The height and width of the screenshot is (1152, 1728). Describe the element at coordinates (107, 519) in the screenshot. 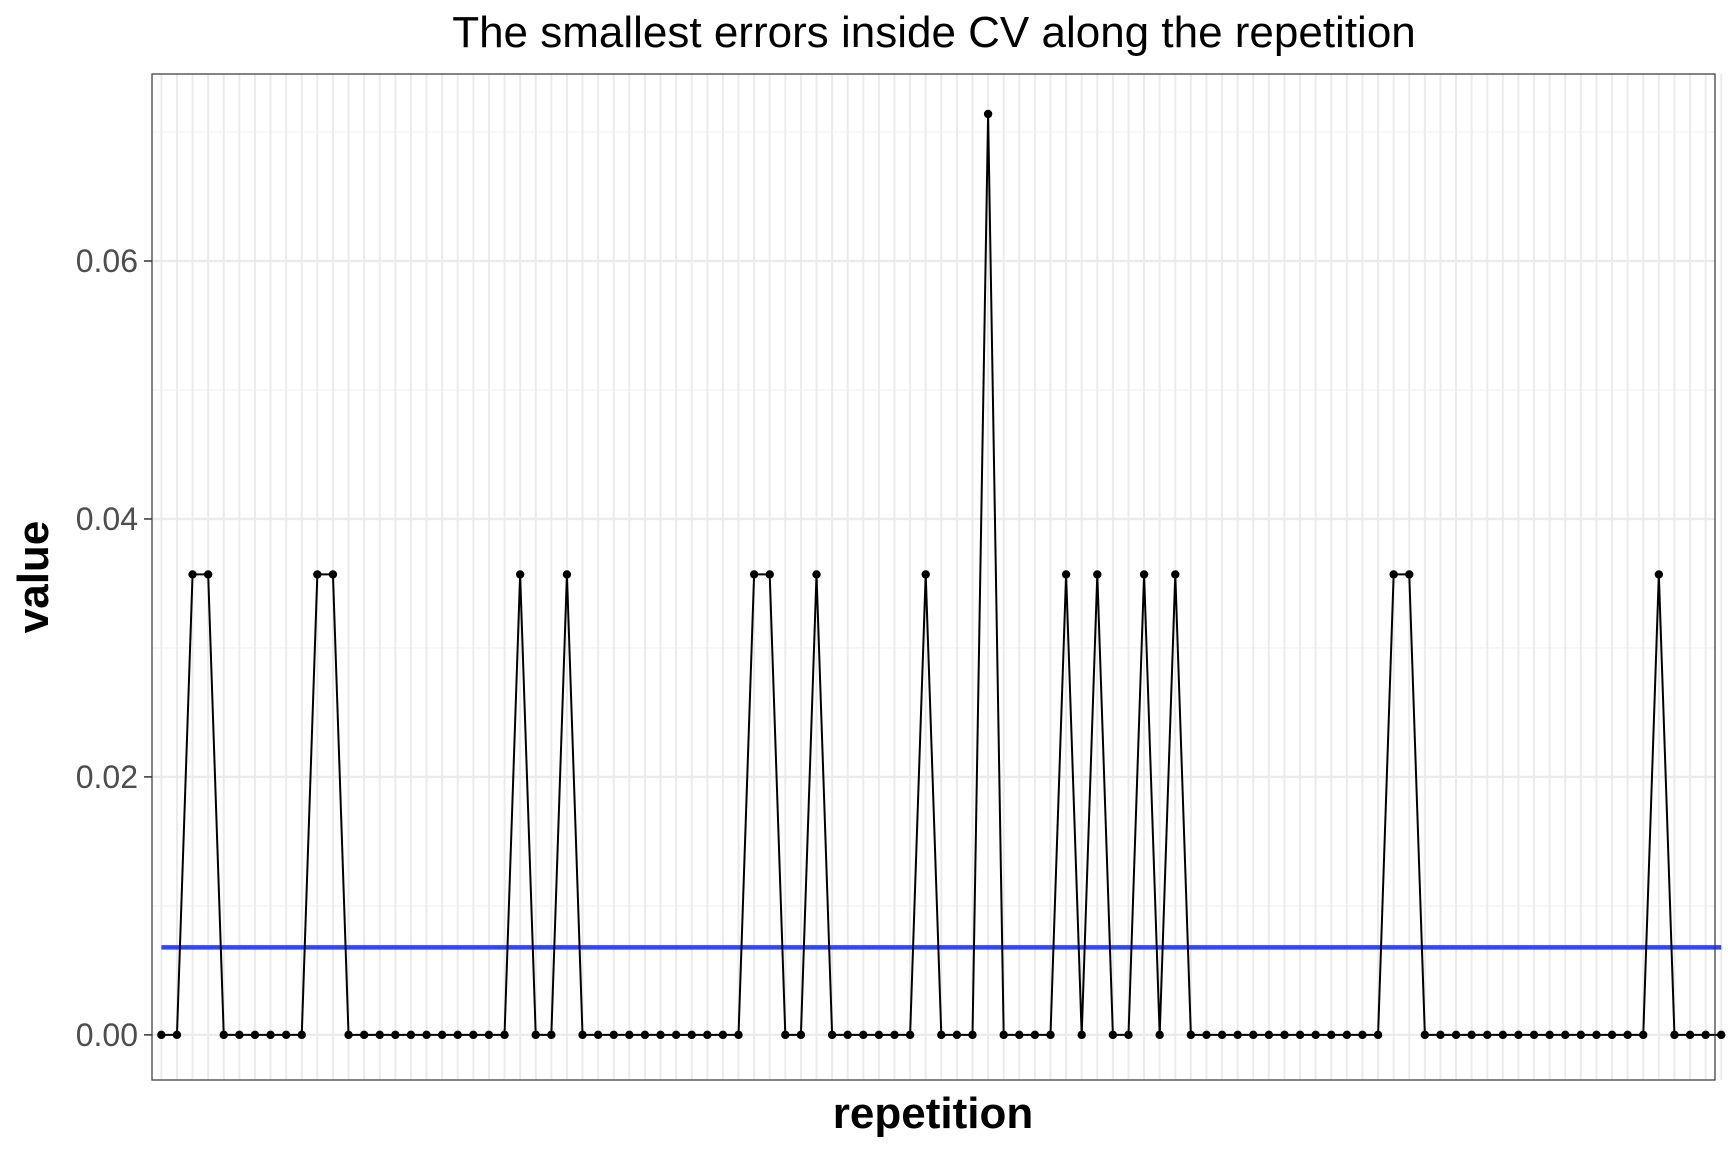

I see `y-tick-label: 0.04` at that location.